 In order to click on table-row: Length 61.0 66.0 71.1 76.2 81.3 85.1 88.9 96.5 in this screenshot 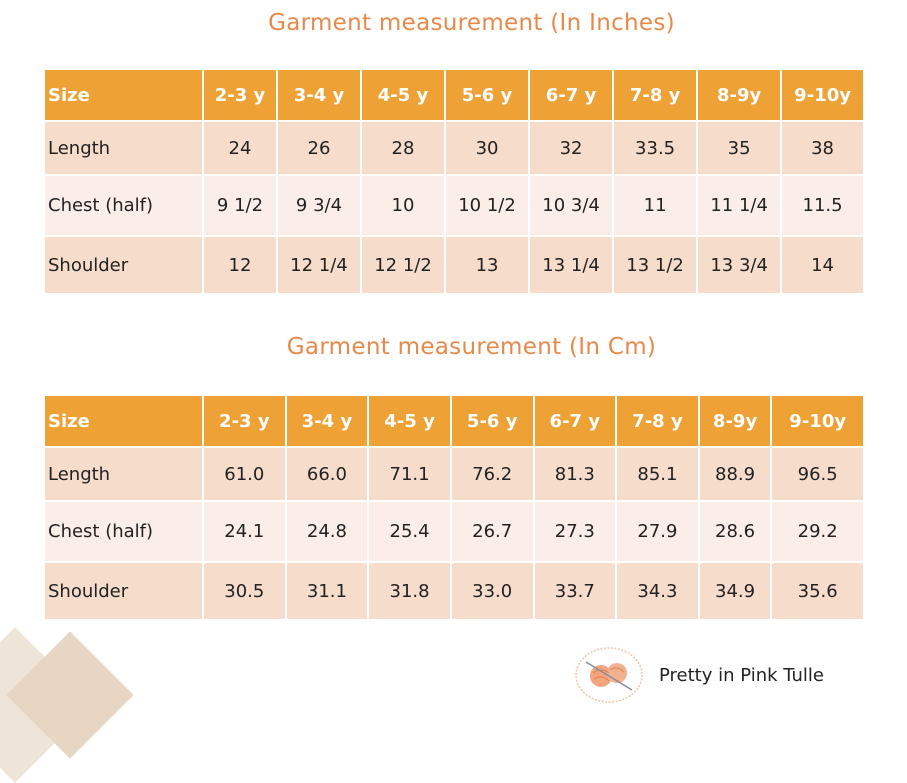, I will do `click(454, 474)`.